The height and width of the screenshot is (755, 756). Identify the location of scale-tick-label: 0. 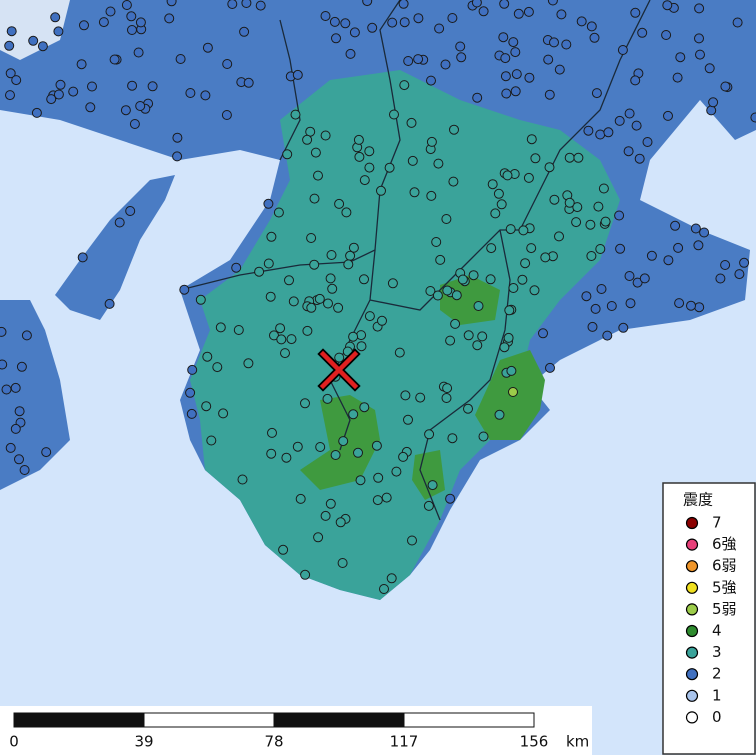
(14, 742).